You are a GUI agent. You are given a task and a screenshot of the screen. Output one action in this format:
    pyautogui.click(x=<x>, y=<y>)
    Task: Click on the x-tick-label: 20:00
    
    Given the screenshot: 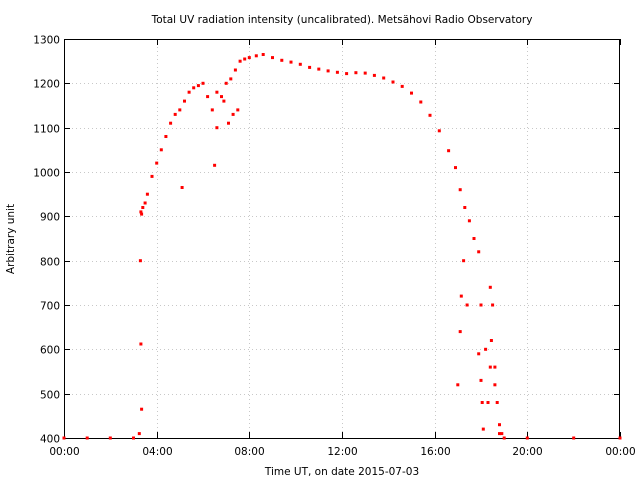 What is the action you would take?
    pyautogui.click(x=527, y=452)
    